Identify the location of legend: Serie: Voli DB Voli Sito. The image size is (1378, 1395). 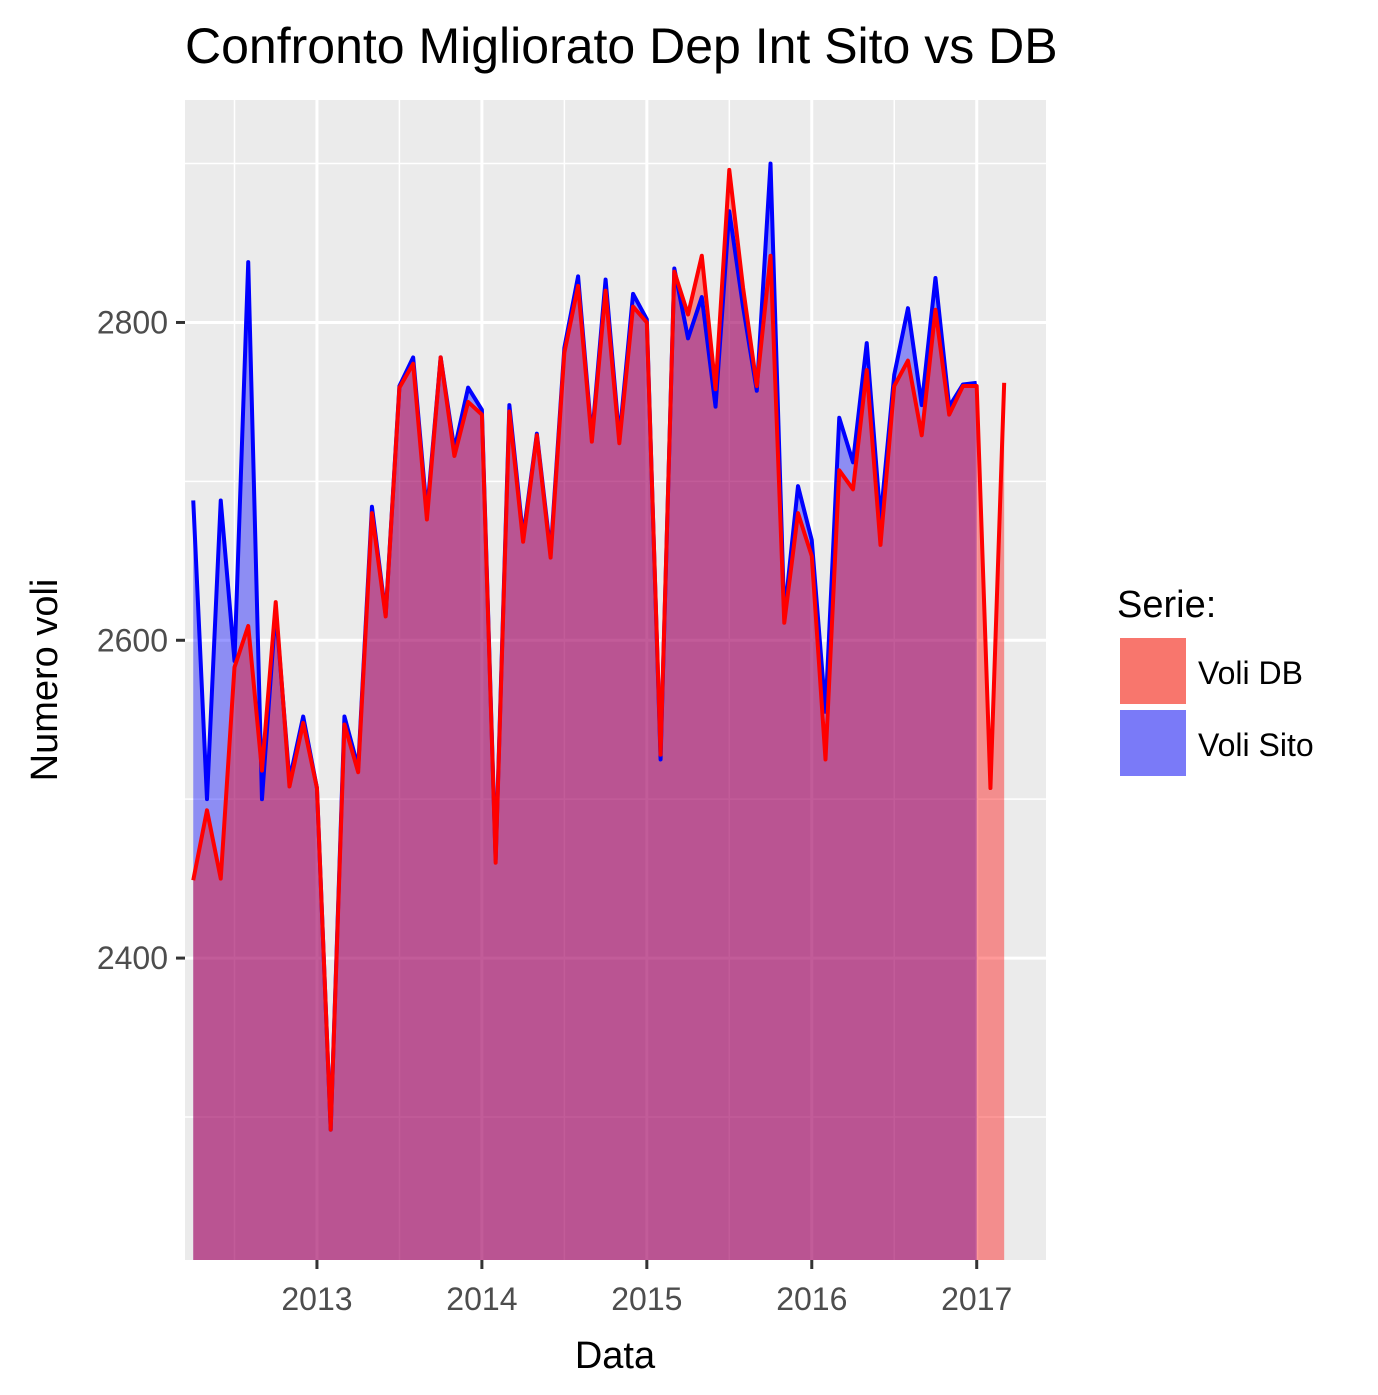
(1215, 680).